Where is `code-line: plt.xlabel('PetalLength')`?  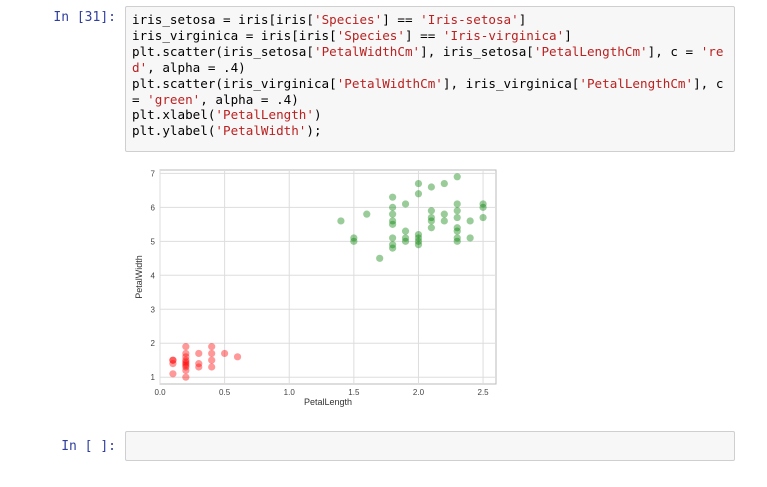
code-line: plt.xlabel('PetalLength') is located at coordinates (430, 115).